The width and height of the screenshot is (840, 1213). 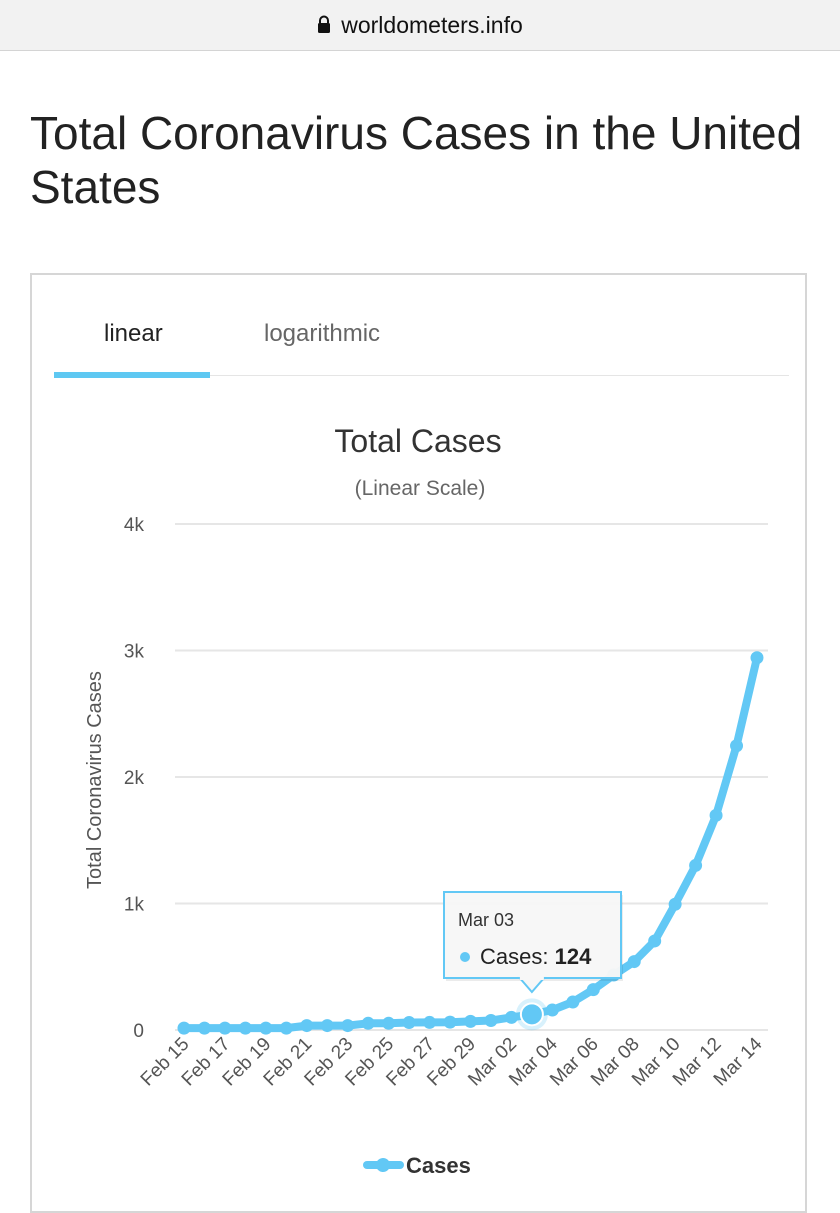 What do you see at coordinates (417, 441) in the screenshot?
I see `chart-title: Total Cases` at bounding box center [417, 441].